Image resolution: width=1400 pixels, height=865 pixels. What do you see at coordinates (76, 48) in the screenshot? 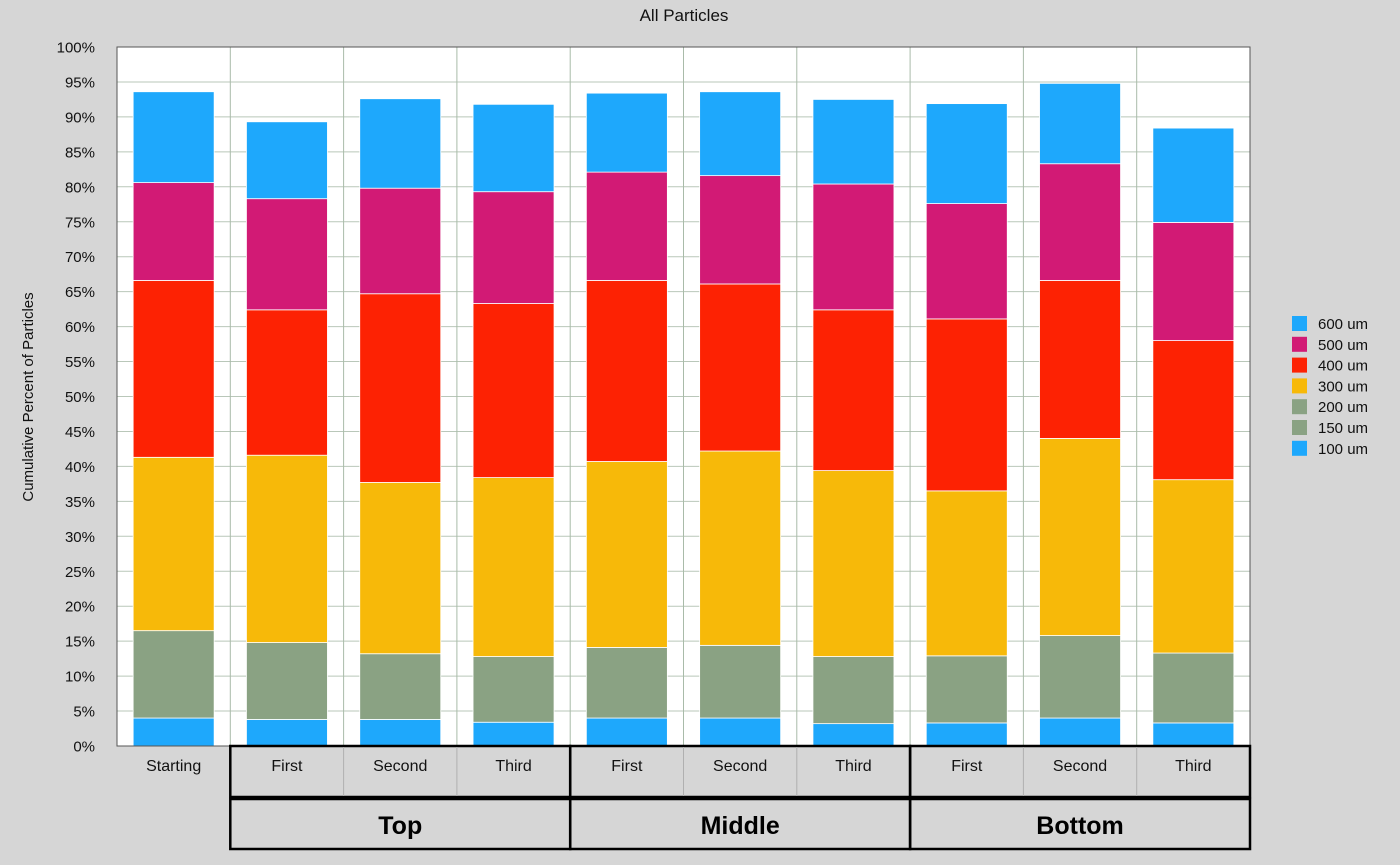
I see `y-tick-label: 100%` at bounding box center [76, 48].